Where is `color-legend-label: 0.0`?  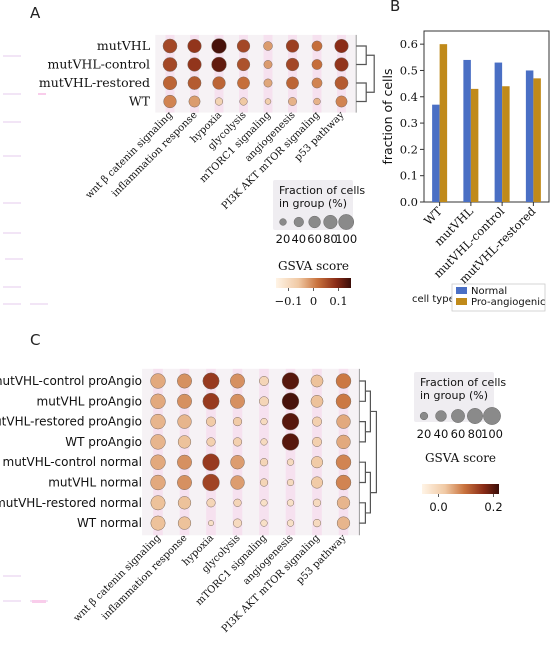 color-legend-label: 0.0 is located at coordinates (438, 507).